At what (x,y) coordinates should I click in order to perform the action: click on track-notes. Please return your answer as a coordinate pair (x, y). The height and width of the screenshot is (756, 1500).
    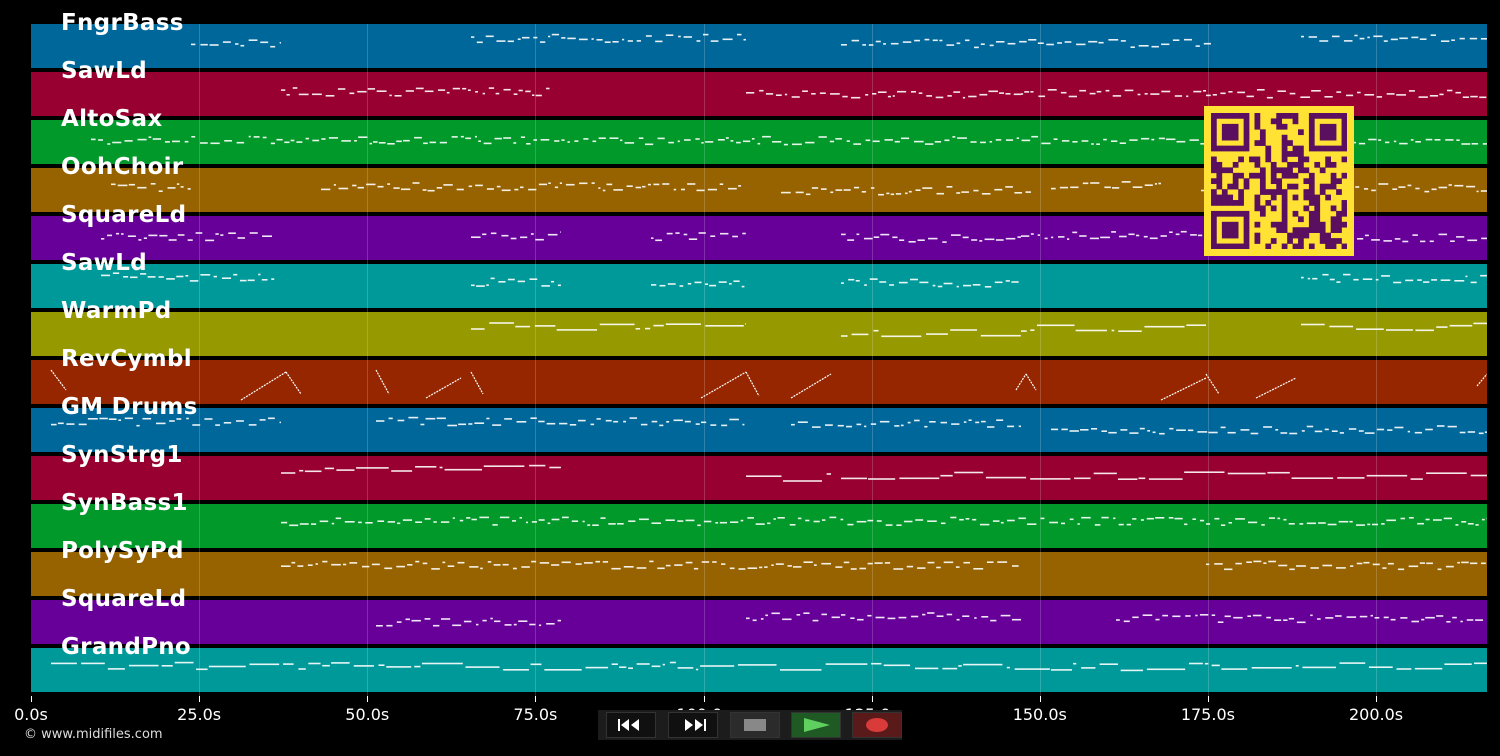
    Looking at the image, I should click on (768, 385).